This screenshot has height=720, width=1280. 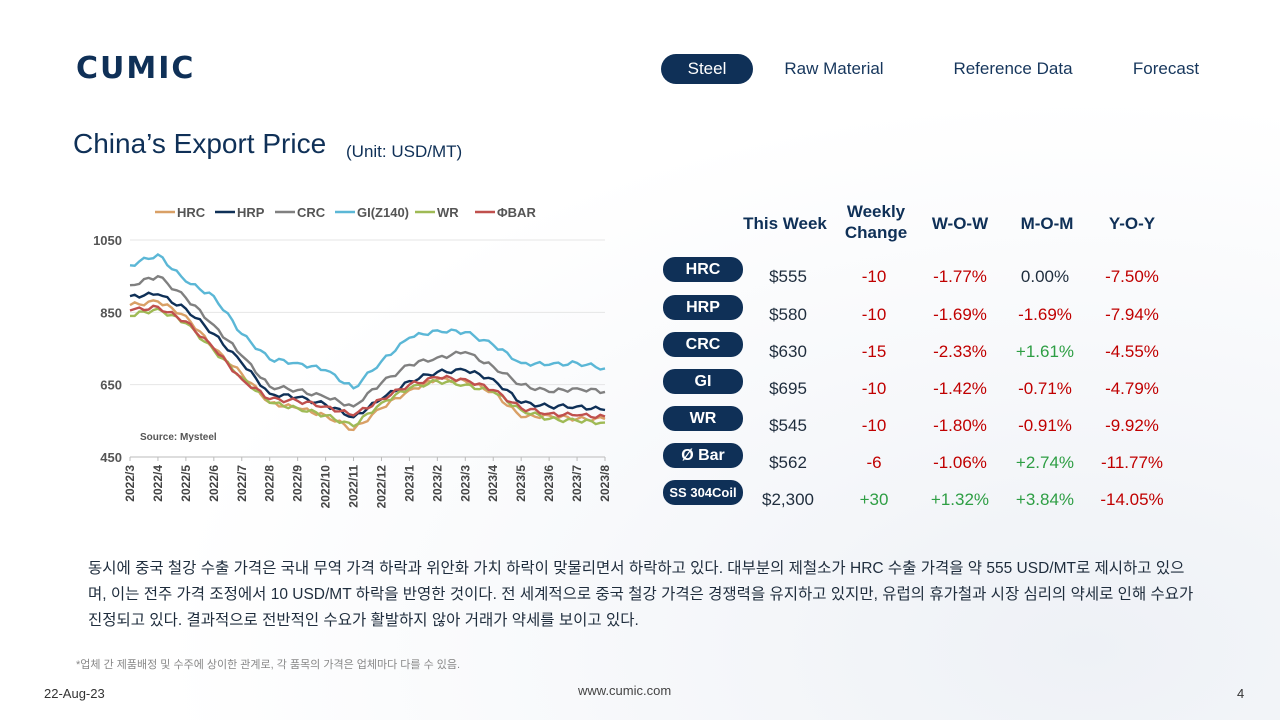 I want to click on legend-label: HRC, so click(x=191, y=212).